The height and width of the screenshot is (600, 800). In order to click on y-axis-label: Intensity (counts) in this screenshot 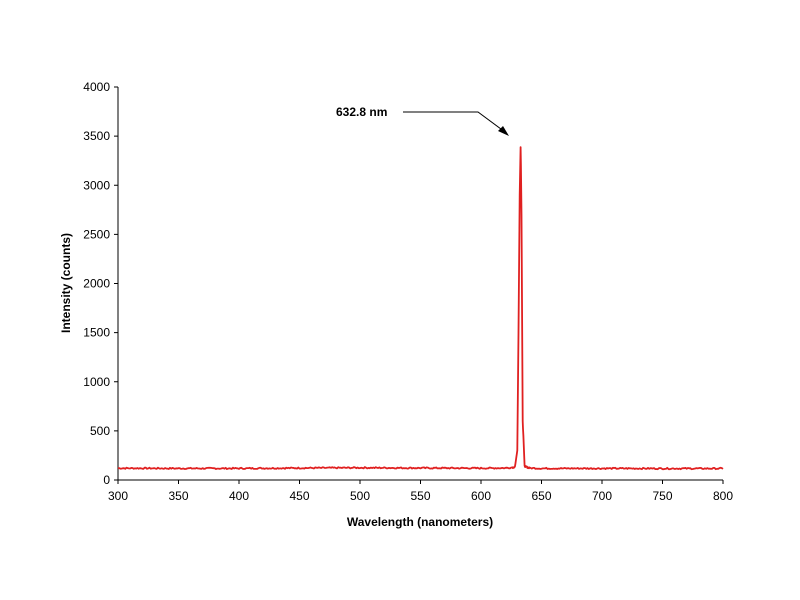, I will do `click(66, 283)`.